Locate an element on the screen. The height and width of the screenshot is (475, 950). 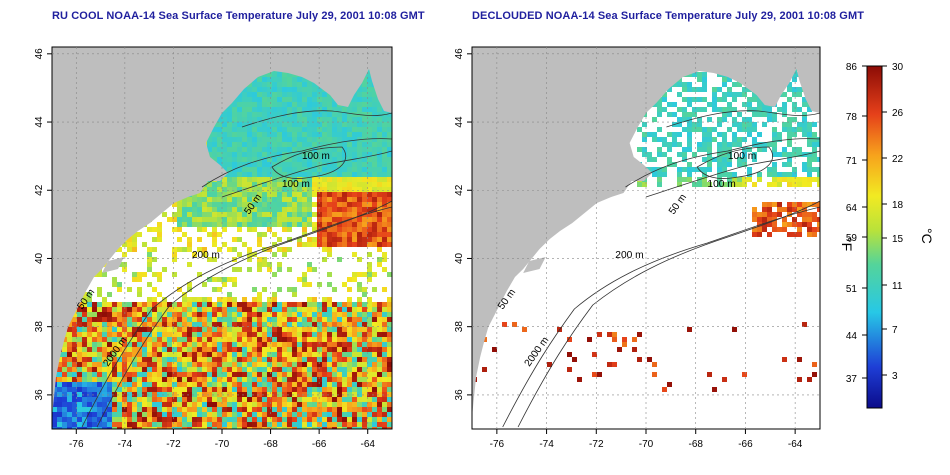
celsius-tick-label: 15 is located at coordinates (898, 239).